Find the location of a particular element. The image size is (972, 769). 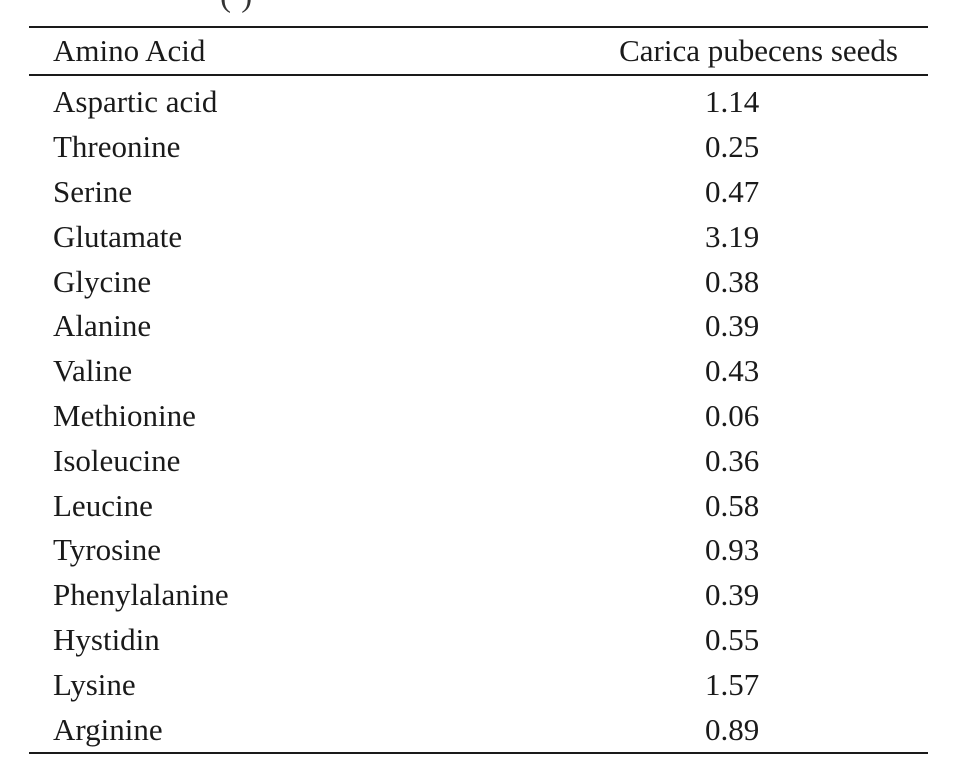

amino-acid-name: Threonine is located at coordinates (117, 147).